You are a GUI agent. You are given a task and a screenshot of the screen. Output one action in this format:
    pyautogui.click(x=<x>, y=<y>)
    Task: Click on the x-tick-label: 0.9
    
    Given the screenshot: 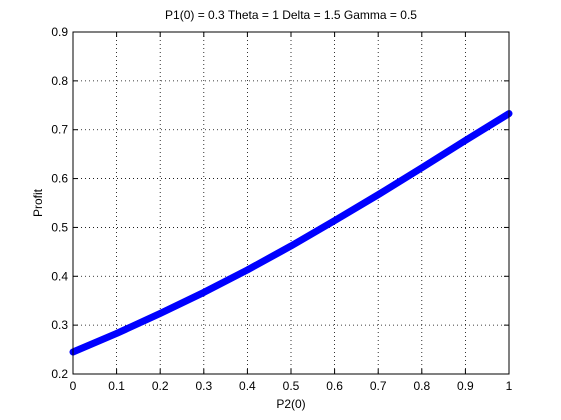 What is the action you would take?
    pyautogui.click(x=465, y=386)
    